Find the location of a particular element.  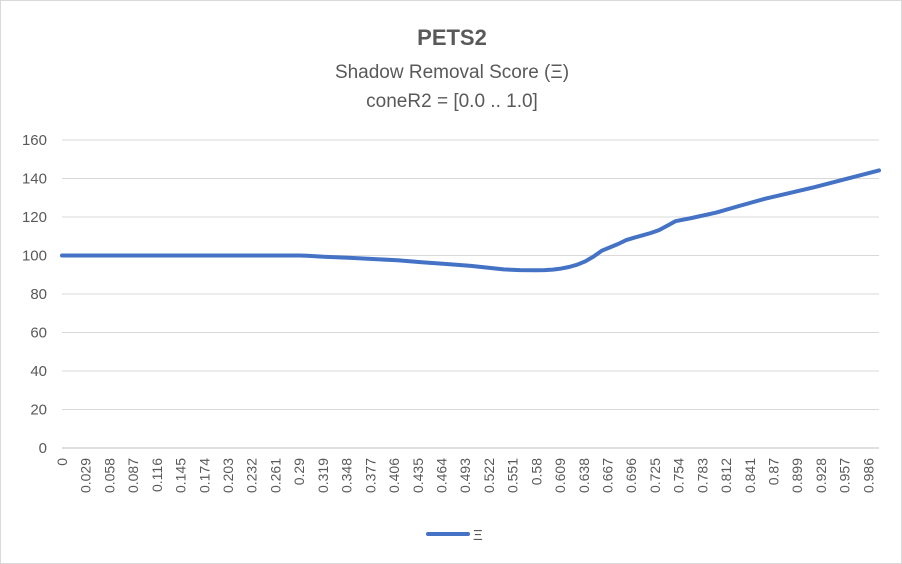

x-tick-label: 0.841 is located at coordinates (750, 475).